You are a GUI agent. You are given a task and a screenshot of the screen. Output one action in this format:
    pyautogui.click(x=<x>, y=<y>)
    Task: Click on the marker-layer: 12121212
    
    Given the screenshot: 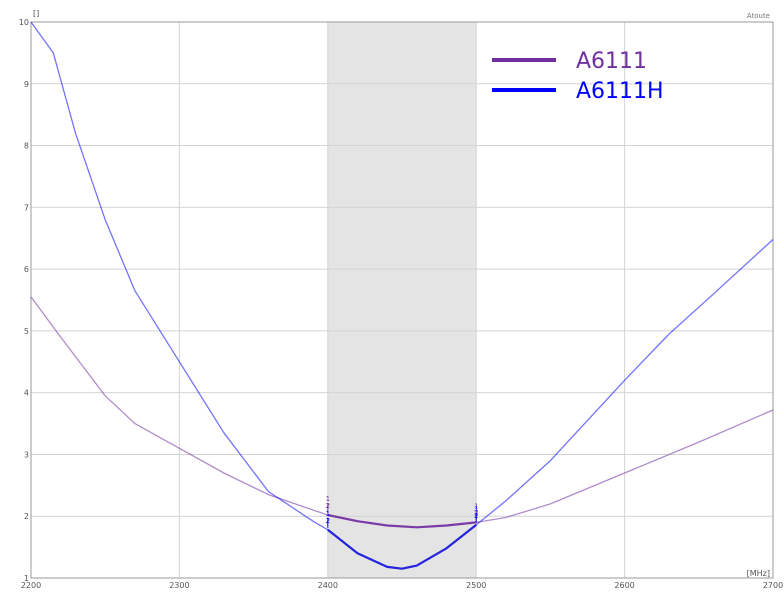 What is the action you would take?
    pyautogui.click(x=402, y=511)
    